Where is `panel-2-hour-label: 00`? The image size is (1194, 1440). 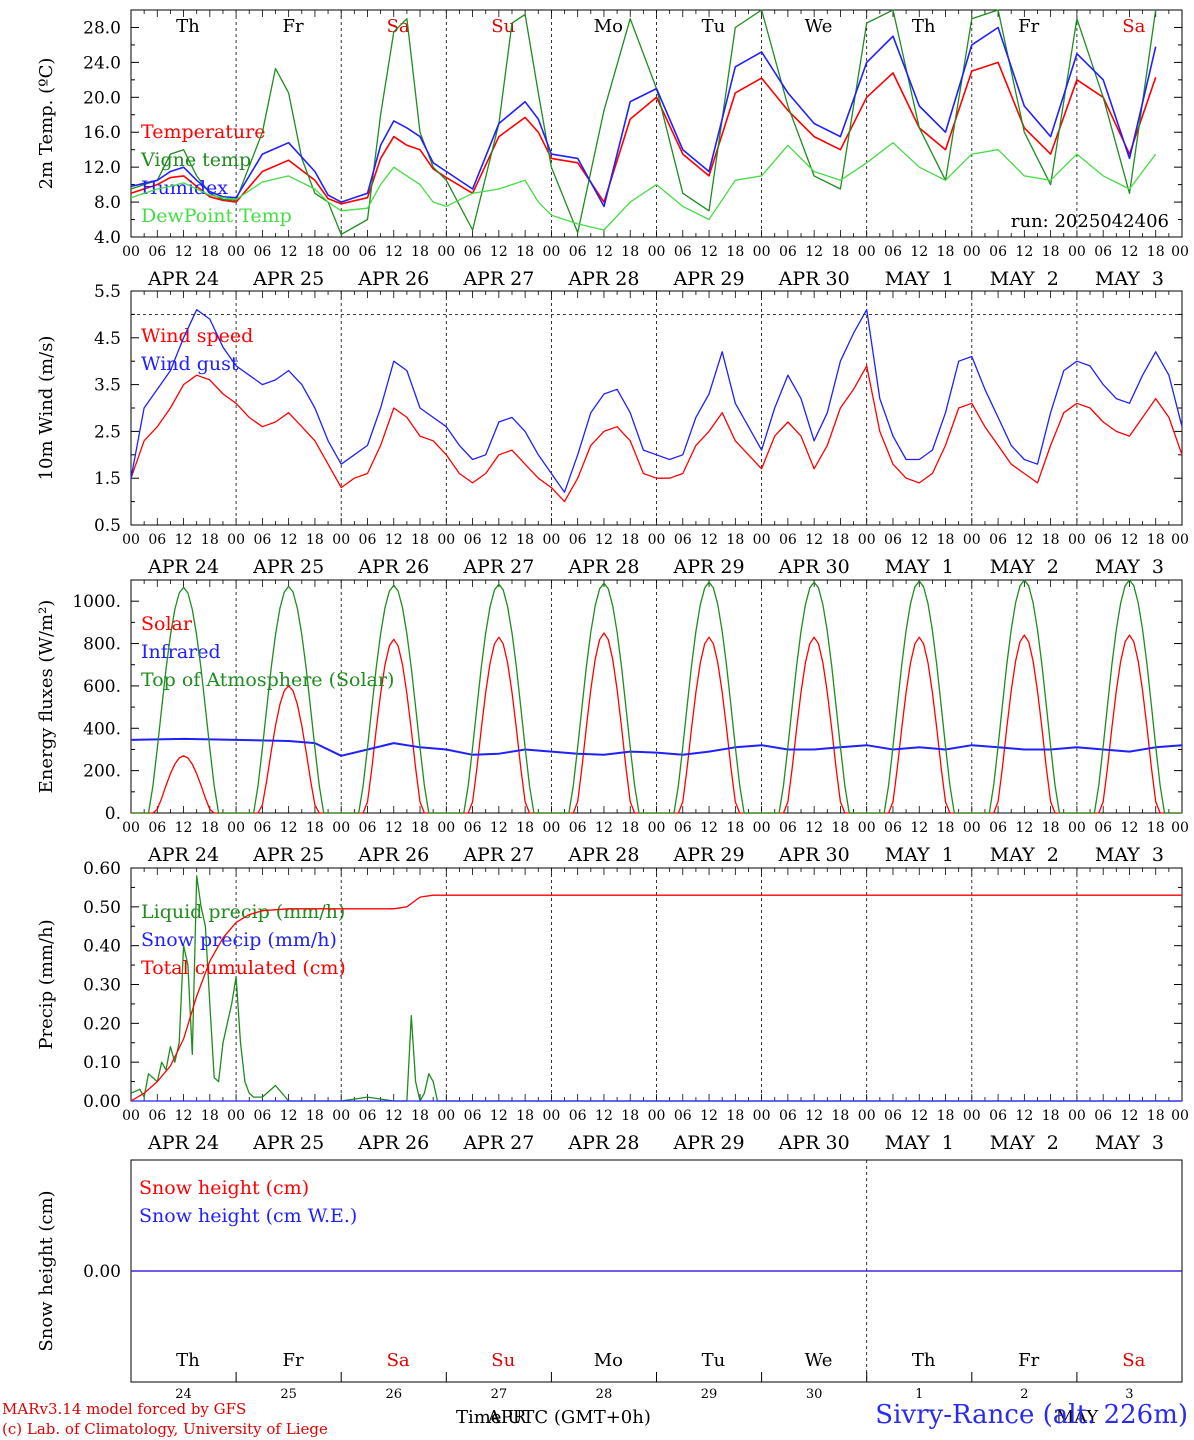
panel-2-hour-label: 00 is located at coordinates (341, 828).